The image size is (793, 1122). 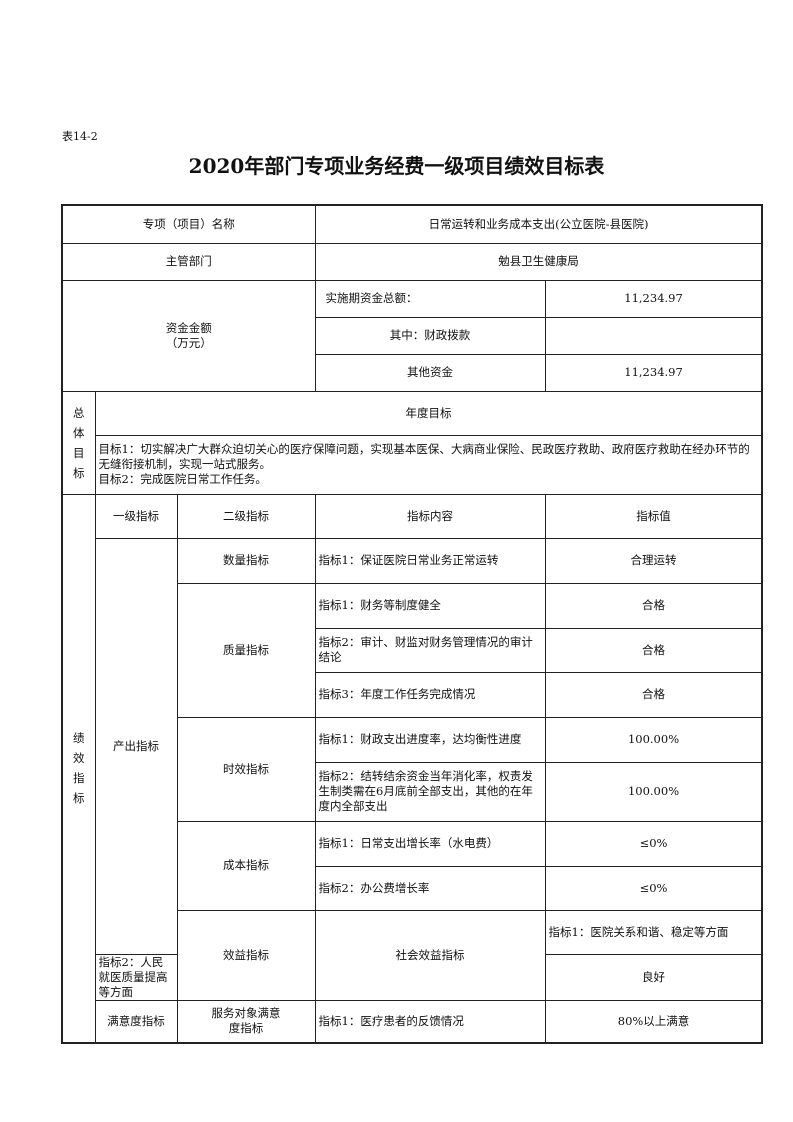 What do you see at coordinates (653, 516) in the screenshot?
I see `header-value: 指标值` at bounding box center [653, 516].